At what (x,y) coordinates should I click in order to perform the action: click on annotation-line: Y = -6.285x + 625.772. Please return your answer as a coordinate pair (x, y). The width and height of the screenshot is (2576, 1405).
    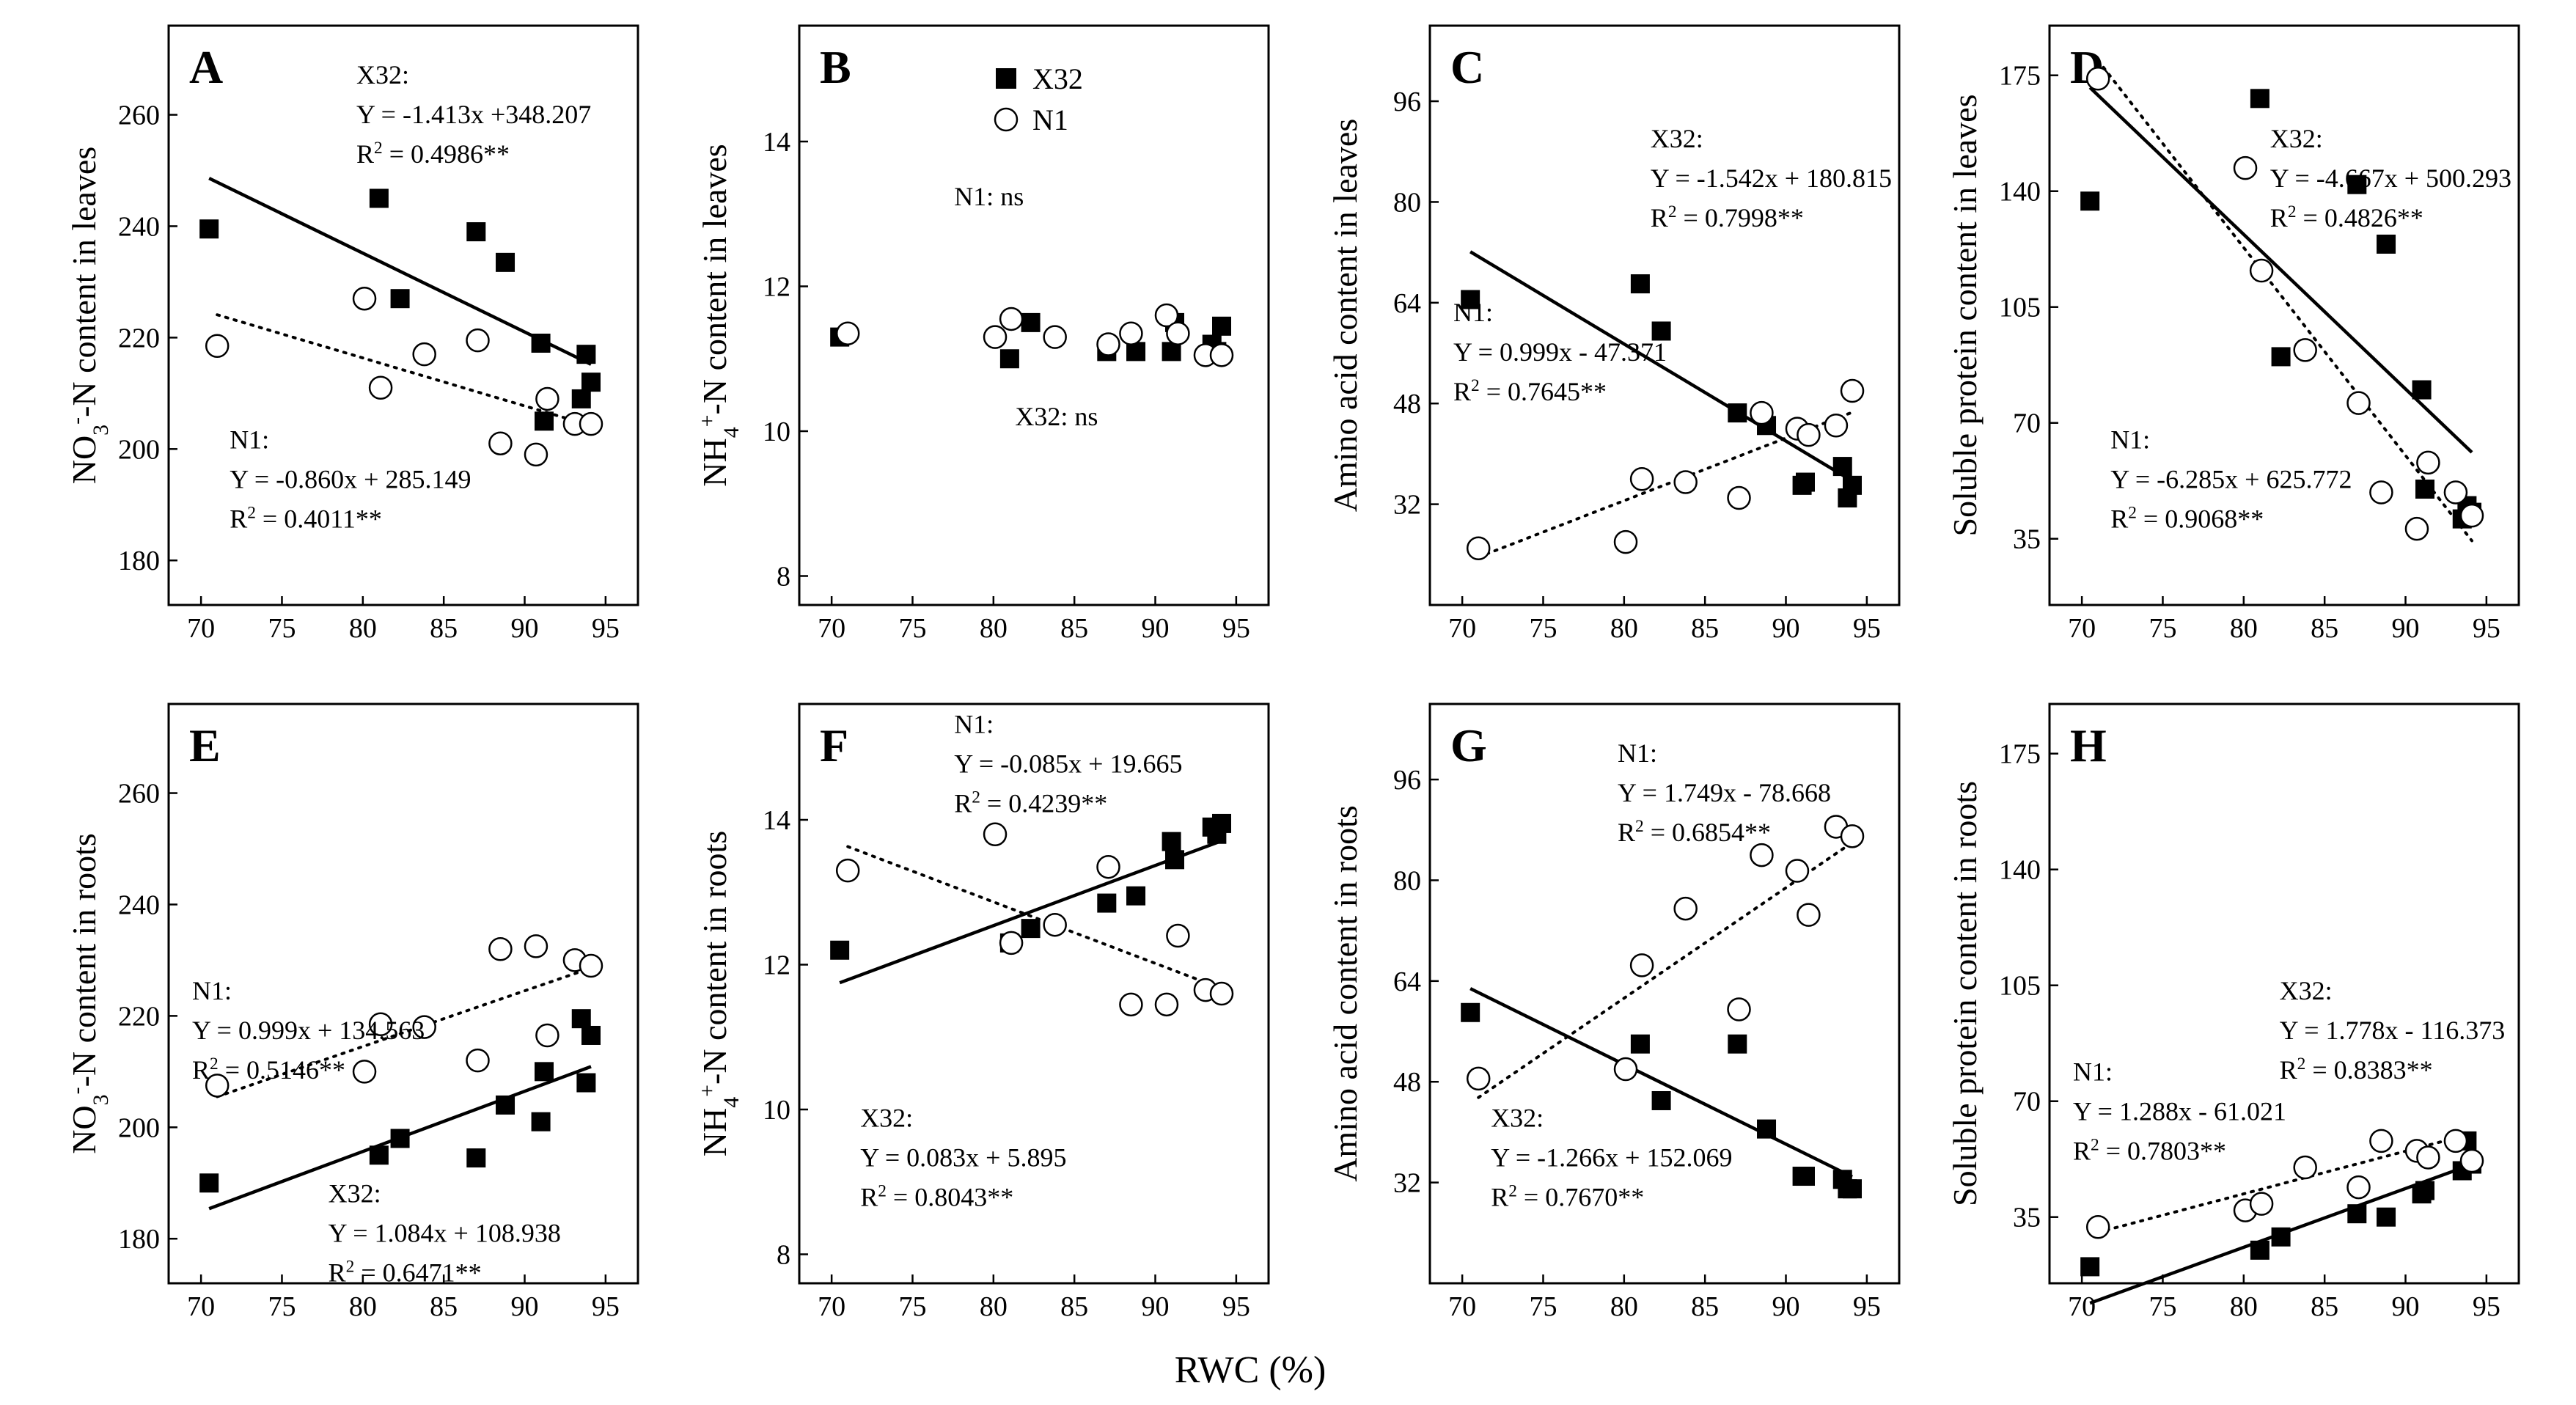
    Looking at the image, I should click on (2231, 480).